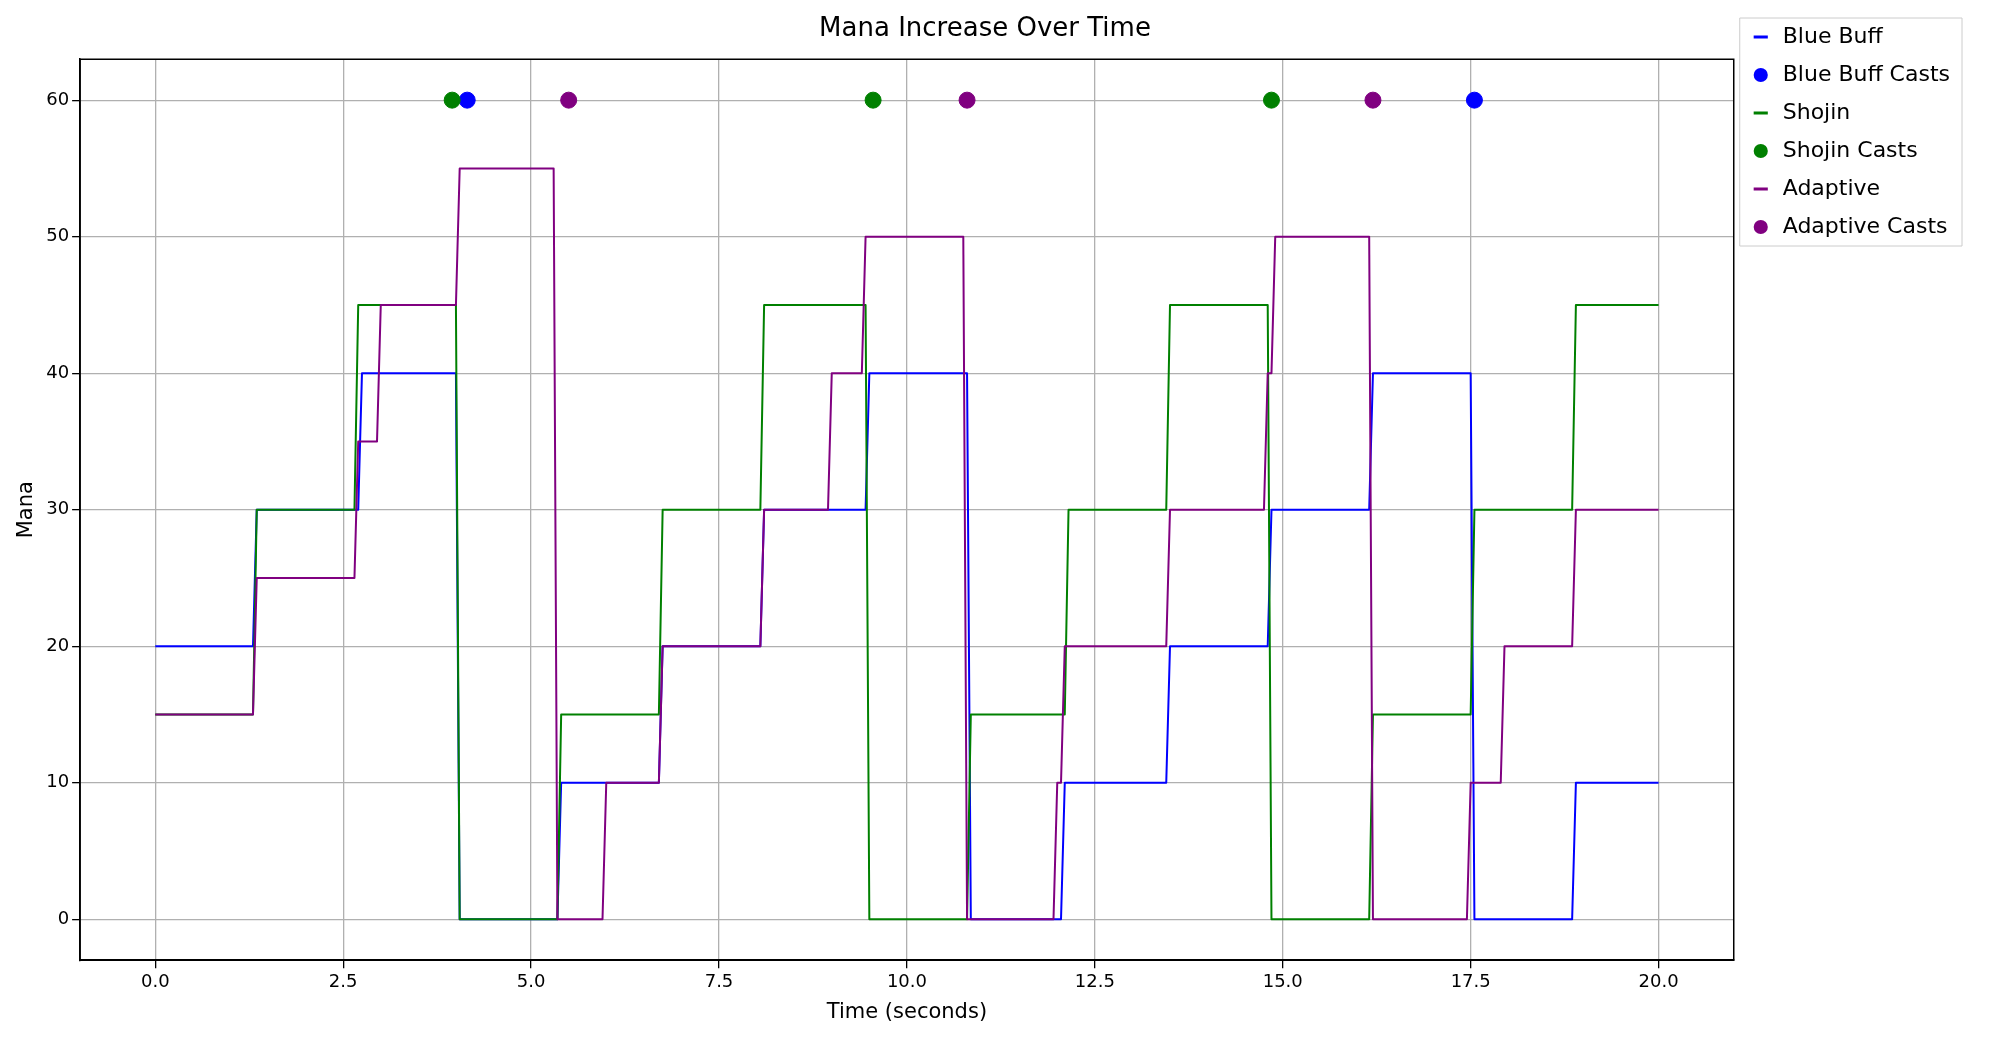  I want to click on y-tick-label: 10, so click(58, 781).